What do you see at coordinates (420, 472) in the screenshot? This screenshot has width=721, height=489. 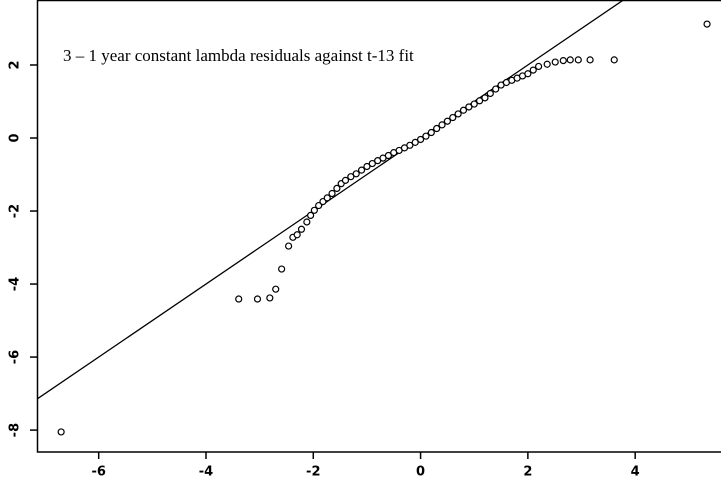 I see `x-tick-label: 0` at bounding box center [420, 472].